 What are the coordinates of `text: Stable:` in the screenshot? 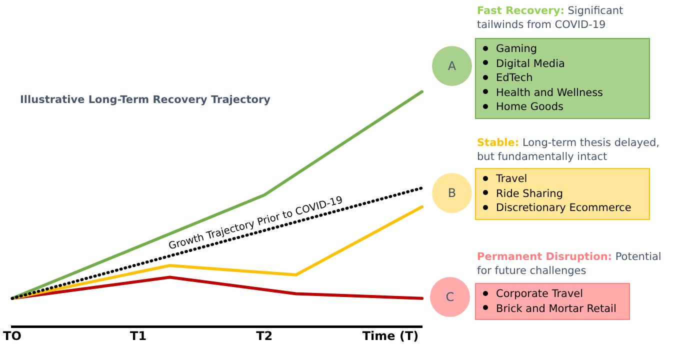 It's located at (498, 143).